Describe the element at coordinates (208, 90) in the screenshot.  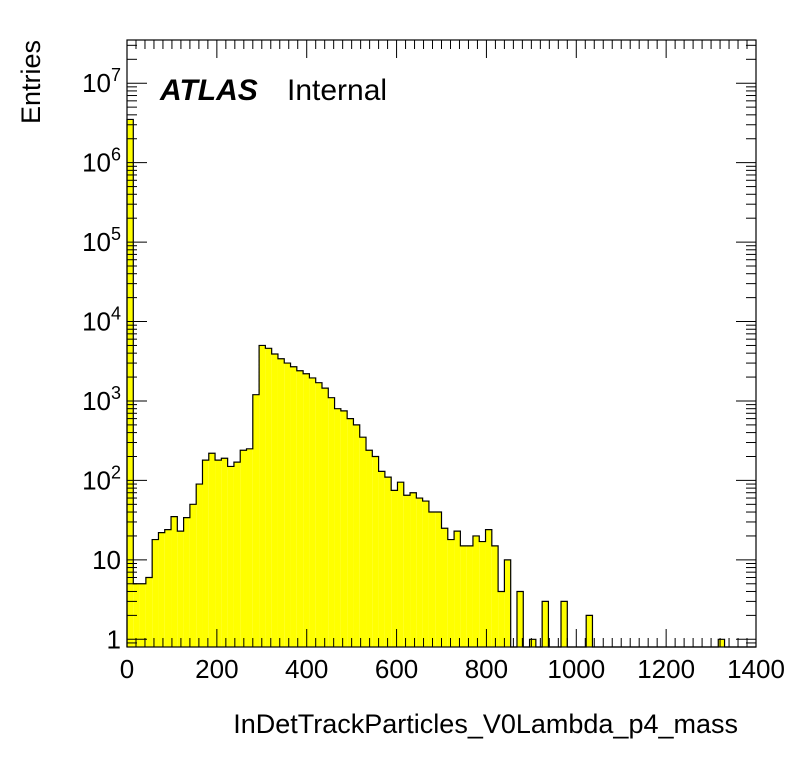
I see `atlas-label: ATLAS` at that location.